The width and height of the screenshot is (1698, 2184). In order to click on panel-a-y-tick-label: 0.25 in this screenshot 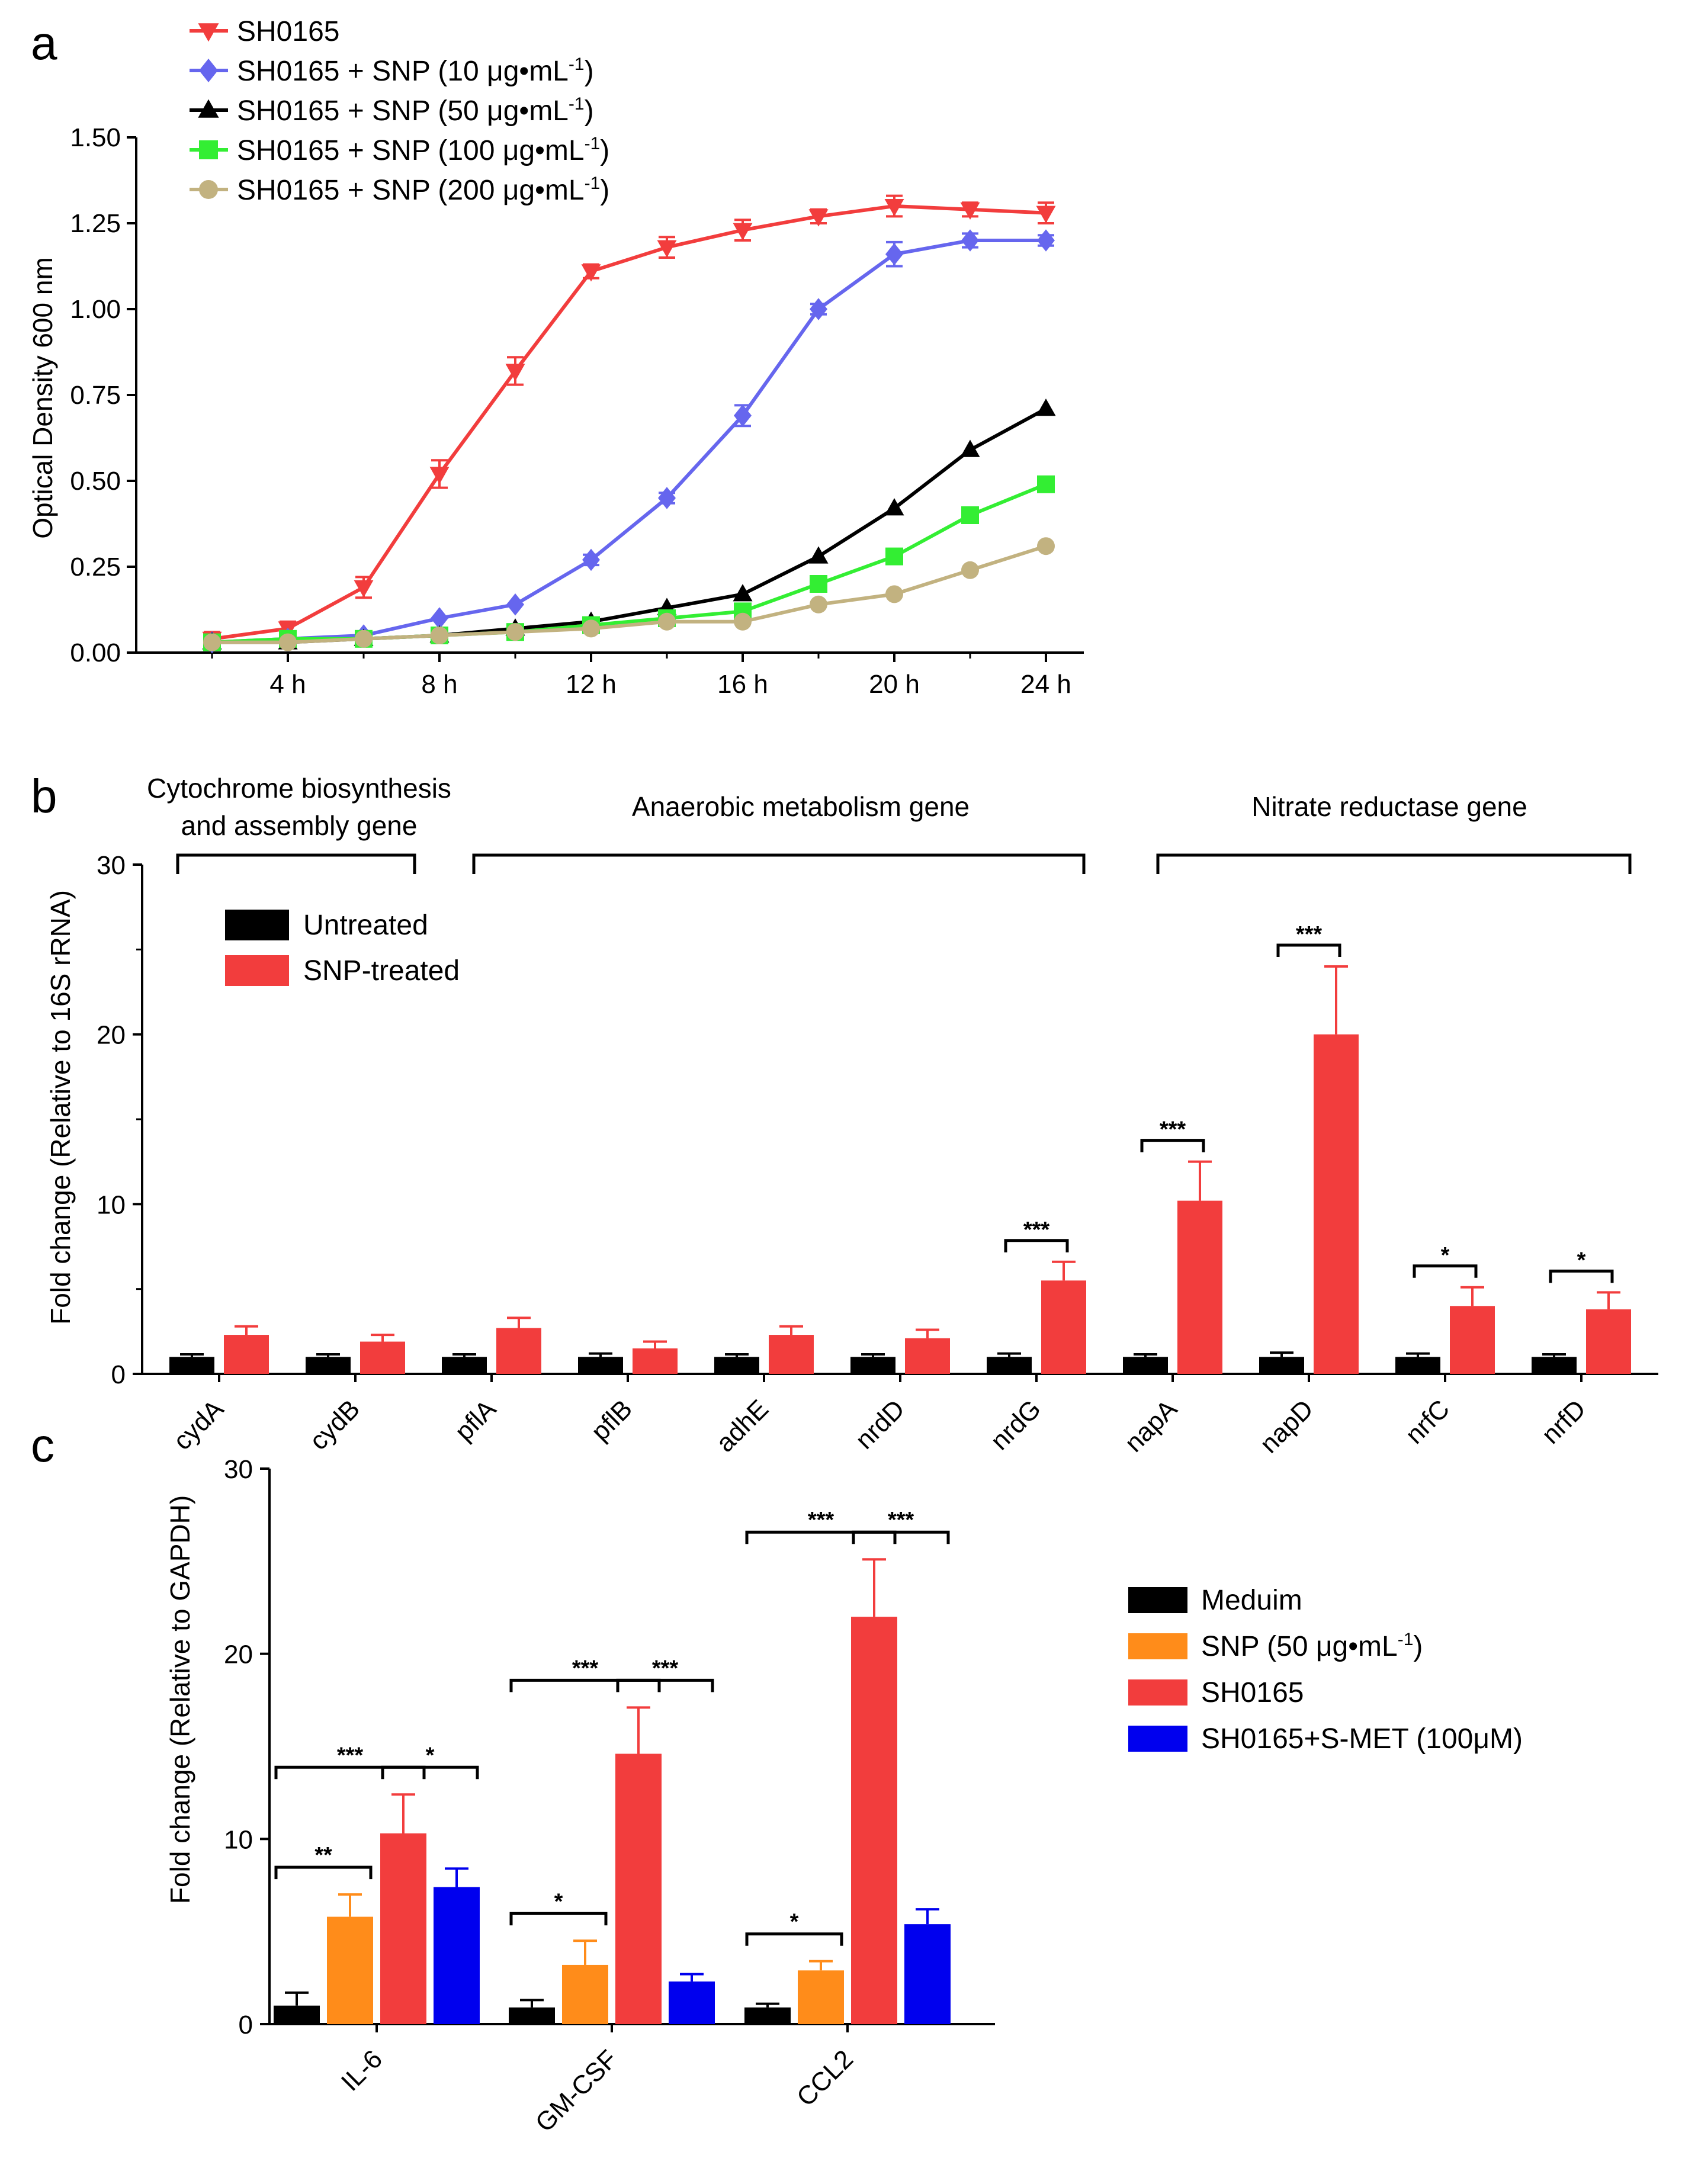, I will do `click(96, 567)`.